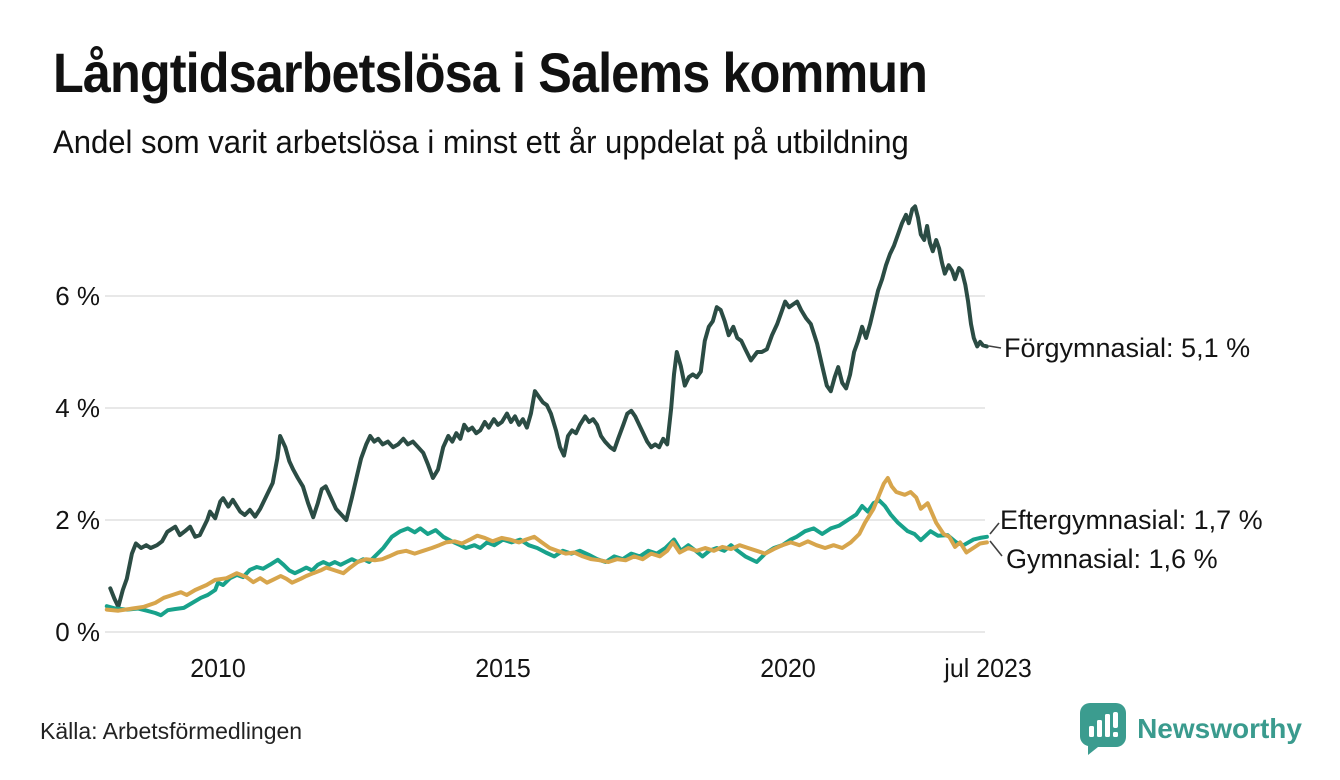 This screenshot has height=780, width=1340. What do you see at coordinates (77, 296) in the screenshot?
I see `y-axis-tick-label: 6 %` at bounding box center [77, 296].